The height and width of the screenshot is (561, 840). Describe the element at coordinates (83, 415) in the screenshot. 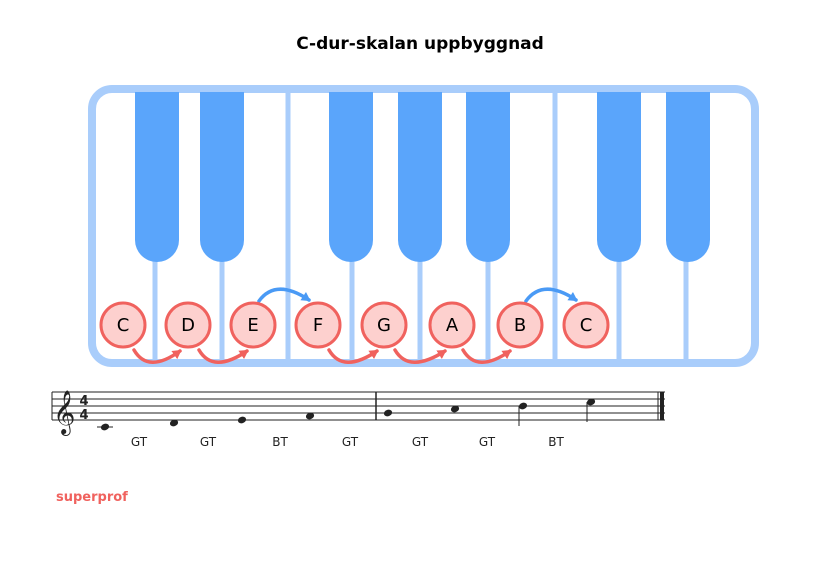

I see `time-signature-bottom: 4` at that location.